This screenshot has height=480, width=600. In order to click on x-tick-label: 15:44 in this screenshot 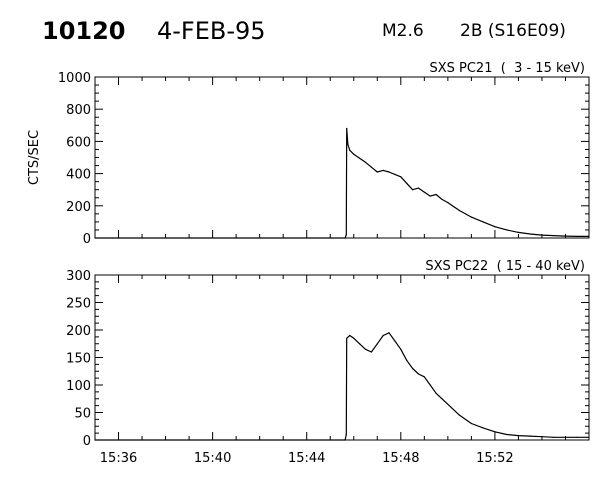, I will do `click(306, 458)`.